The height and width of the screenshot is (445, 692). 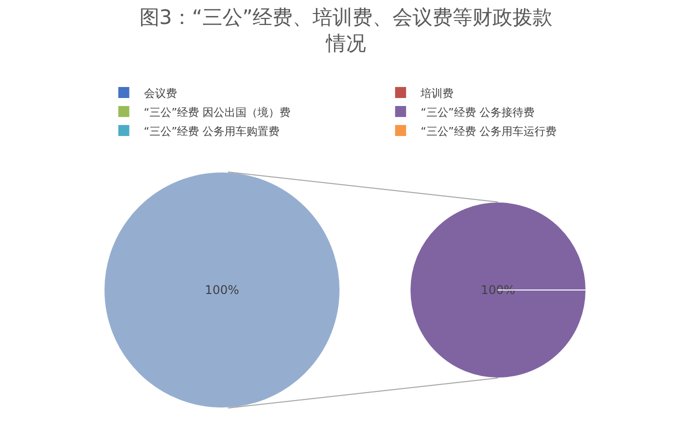 I want to click on legend-label: “三公”经费 因公出国（境）费, so click(x=217, y=112).